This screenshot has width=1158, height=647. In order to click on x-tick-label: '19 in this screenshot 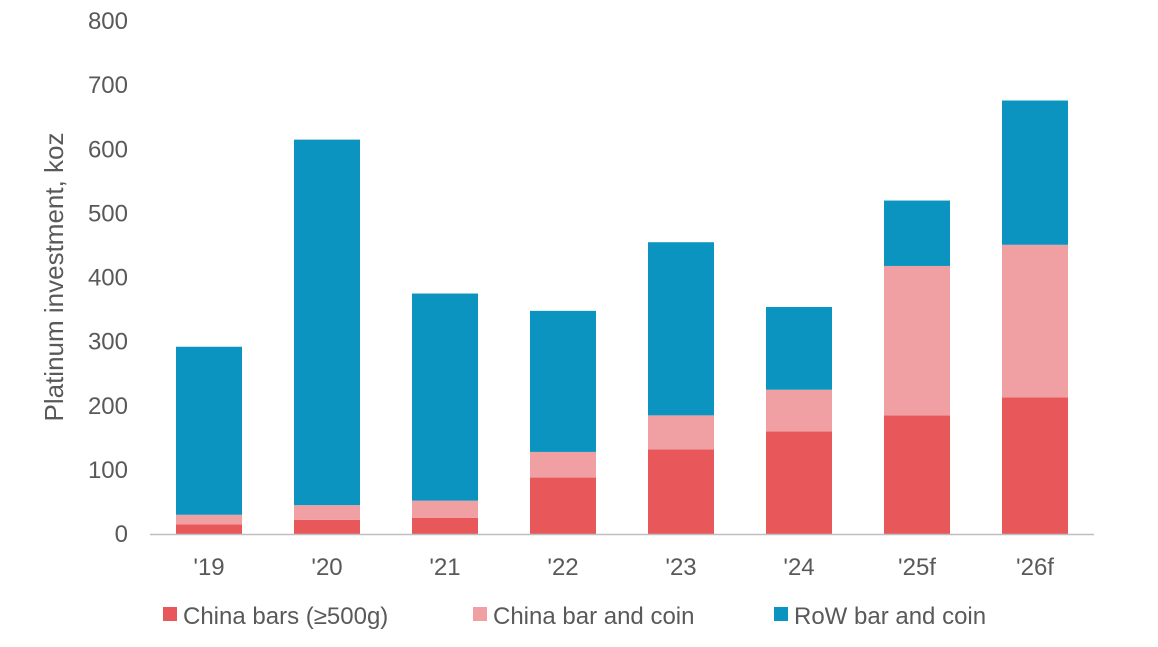, I will do `click(208, 567)`.